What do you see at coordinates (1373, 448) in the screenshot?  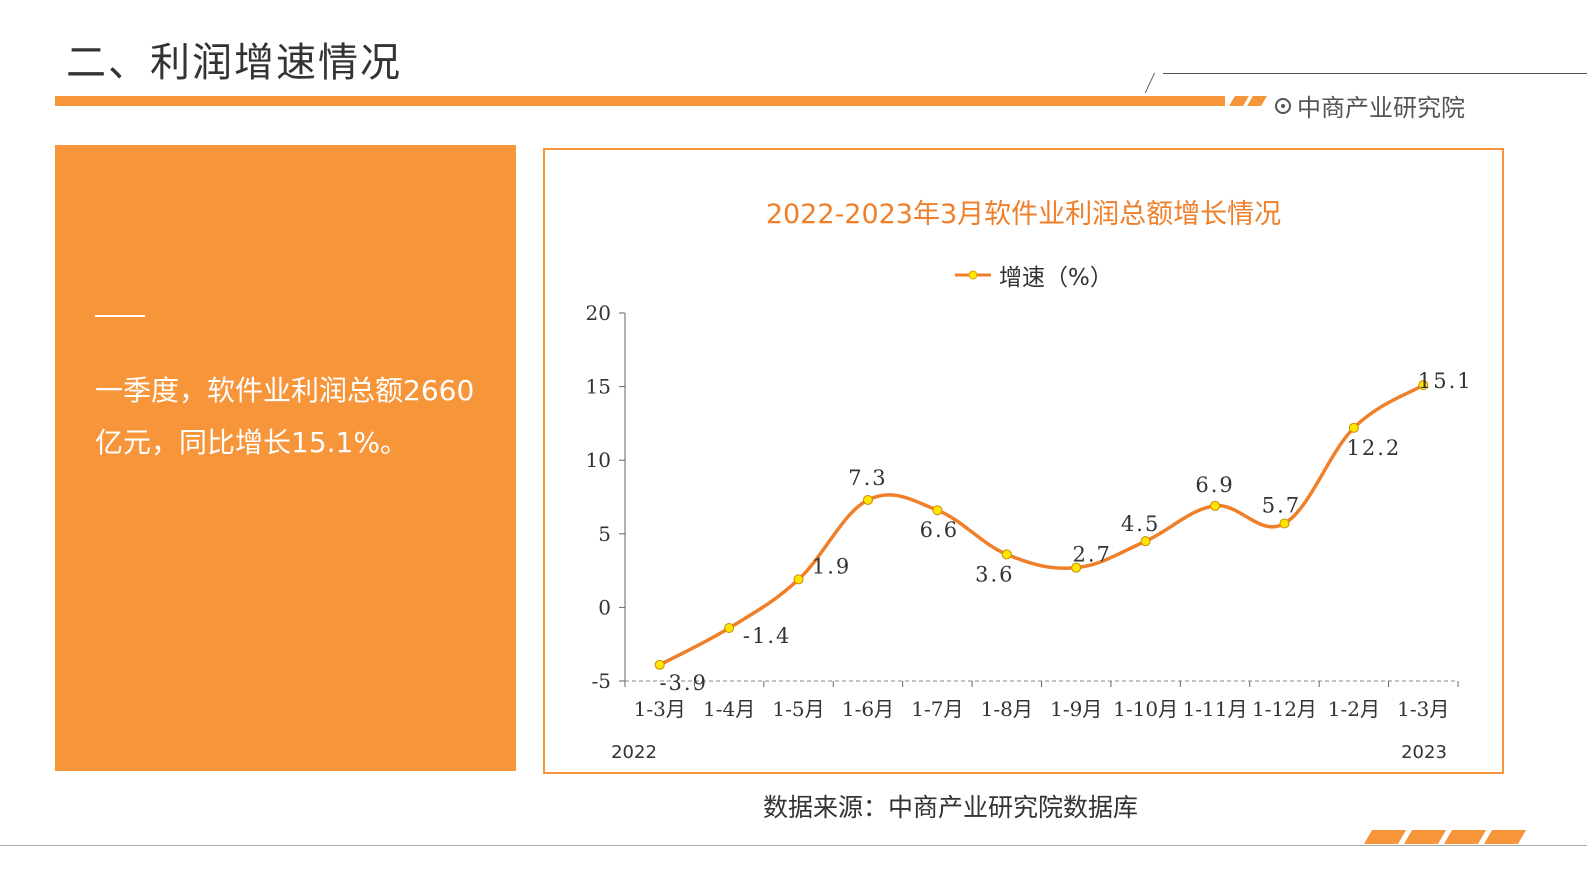 I see `data-label: 12.2` at bounding box center [1373, 448].